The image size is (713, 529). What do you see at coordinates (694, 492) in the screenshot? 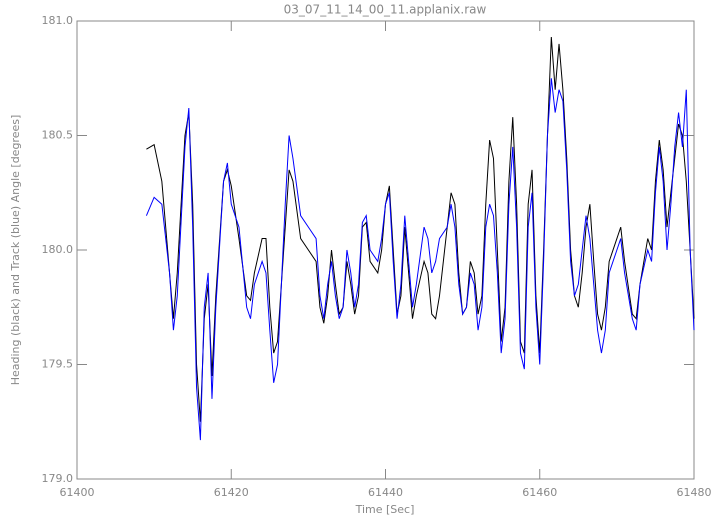
I see `x-tick-label: 61480` at bounding box center [694, 492].